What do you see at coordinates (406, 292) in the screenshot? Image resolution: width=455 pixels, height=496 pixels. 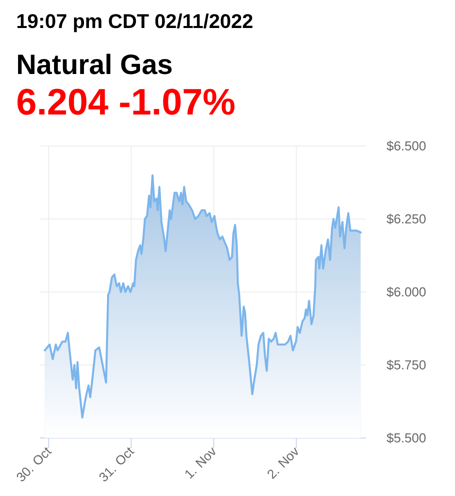 I see `y-tick-label: $6.000` at bounding box center [406, 292].